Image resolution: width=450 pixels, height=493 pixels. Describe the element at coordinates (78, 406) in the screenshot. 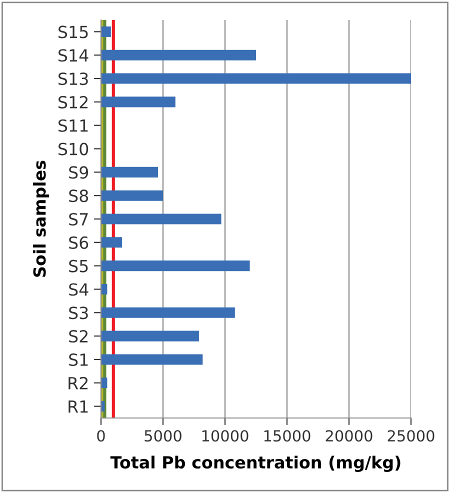

I see `y-tick-label: R1` at that location.